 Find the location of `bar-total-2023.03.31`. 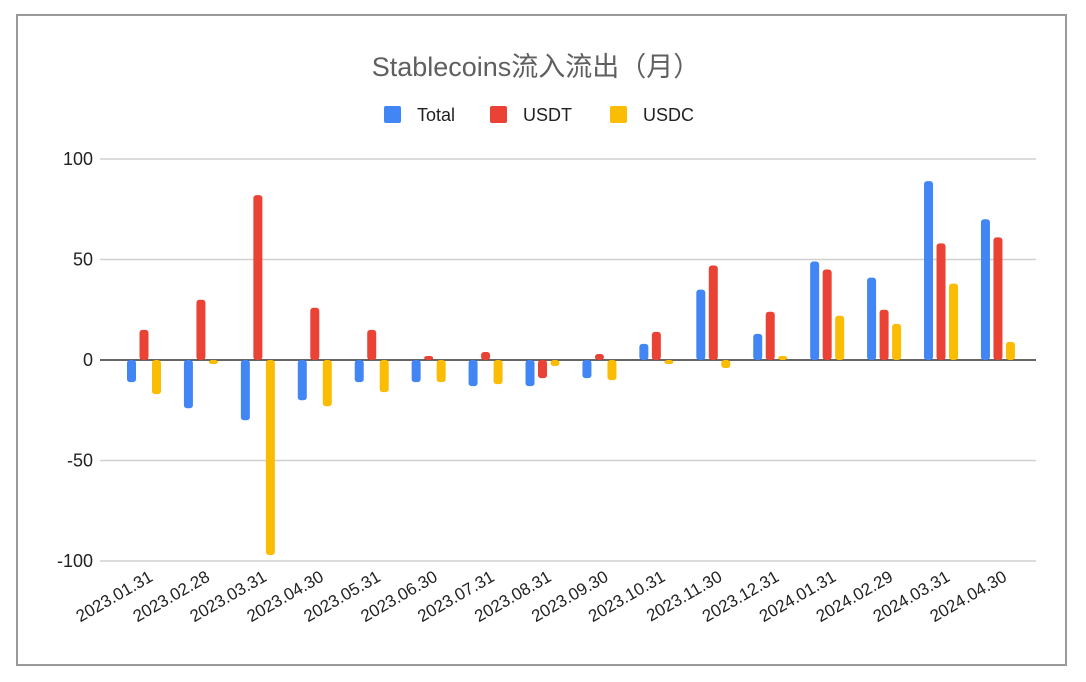

bar-total-2023.03.31 is located at coordinates (245, 390).